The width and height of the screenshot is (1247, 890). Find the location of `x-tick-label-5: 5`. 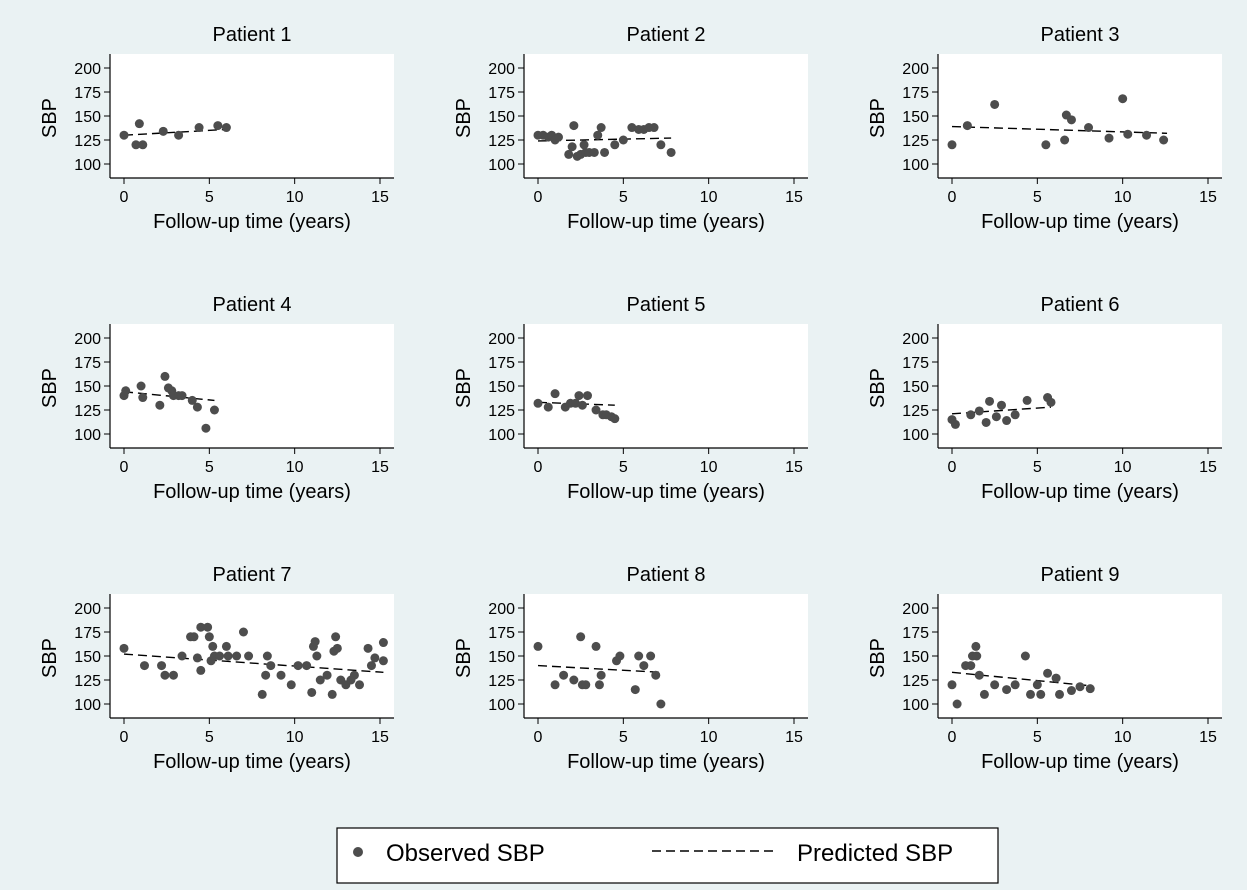

x-tick-label-5: 5 is located at coordinates (623, 467).